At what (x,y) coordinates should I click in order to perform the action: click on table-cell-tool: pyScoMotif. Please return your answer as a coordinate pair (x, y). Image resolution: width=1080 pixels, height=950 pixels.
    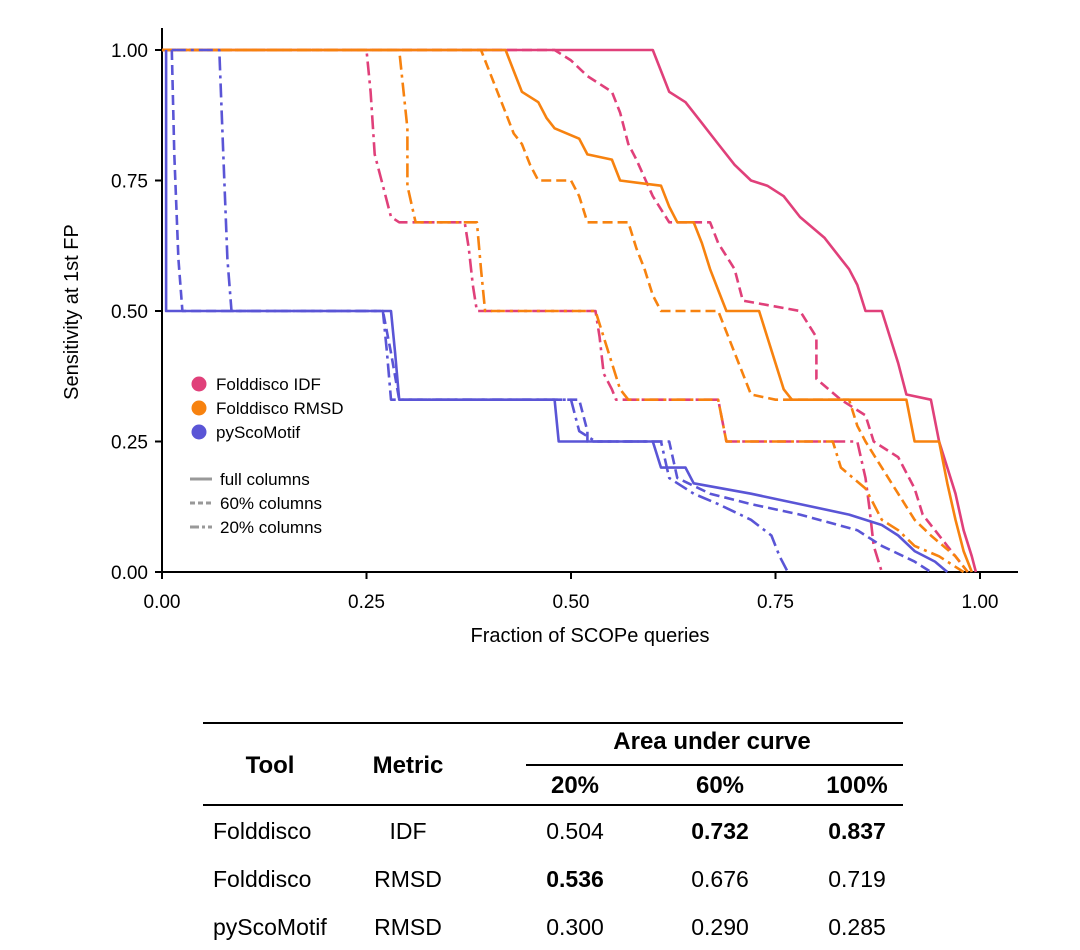
    Looking at the image, I should click on (270, 927).